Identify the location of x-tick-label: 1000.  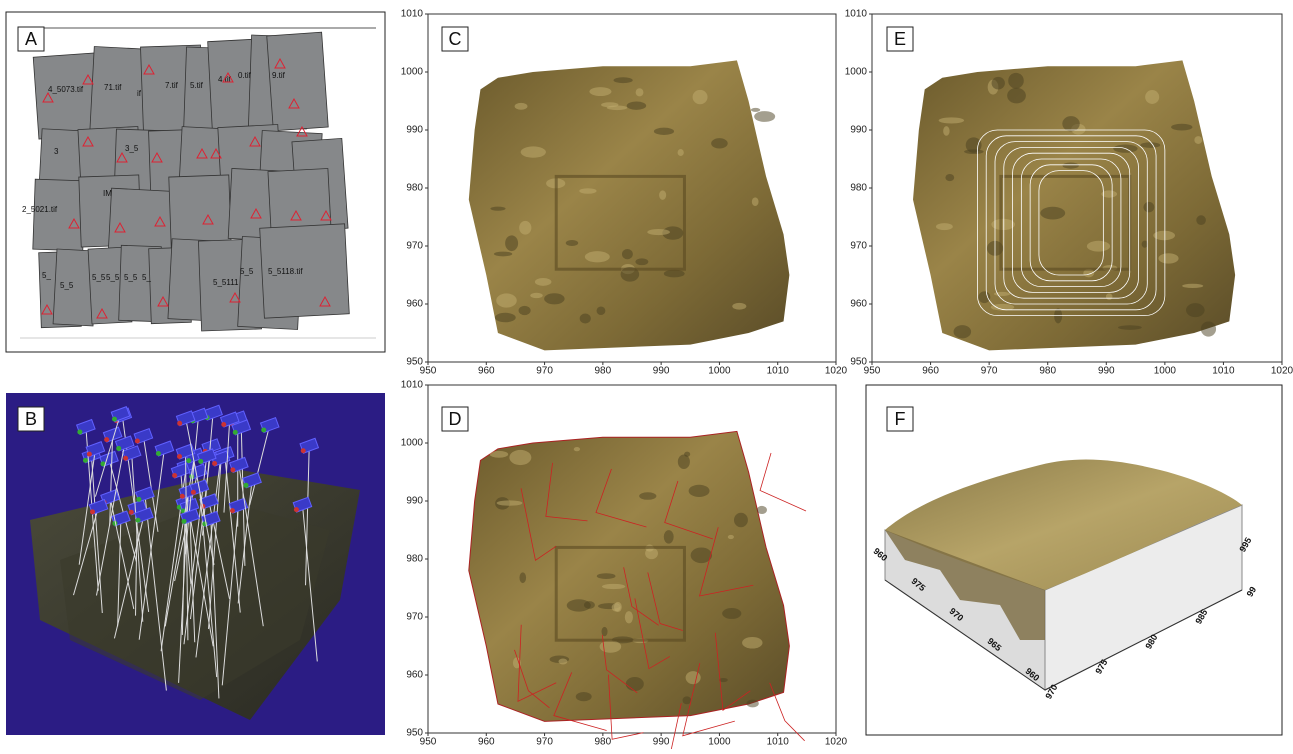
(1165, 371).